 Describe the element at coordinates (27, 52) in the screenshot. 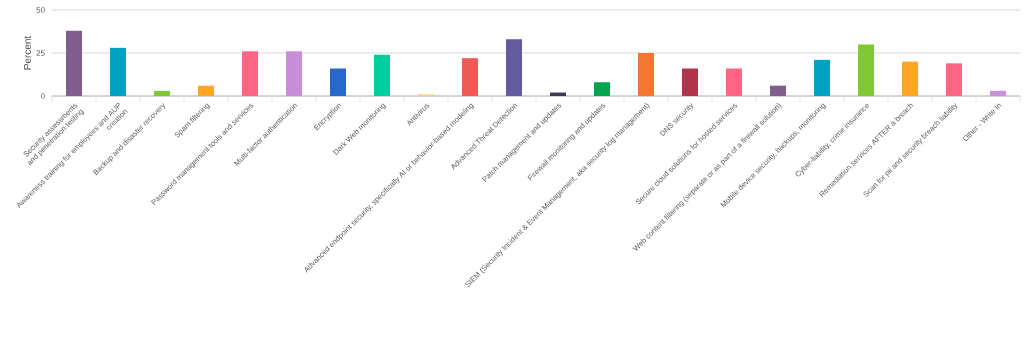

I see `y-axis-title: Percent` at that location.